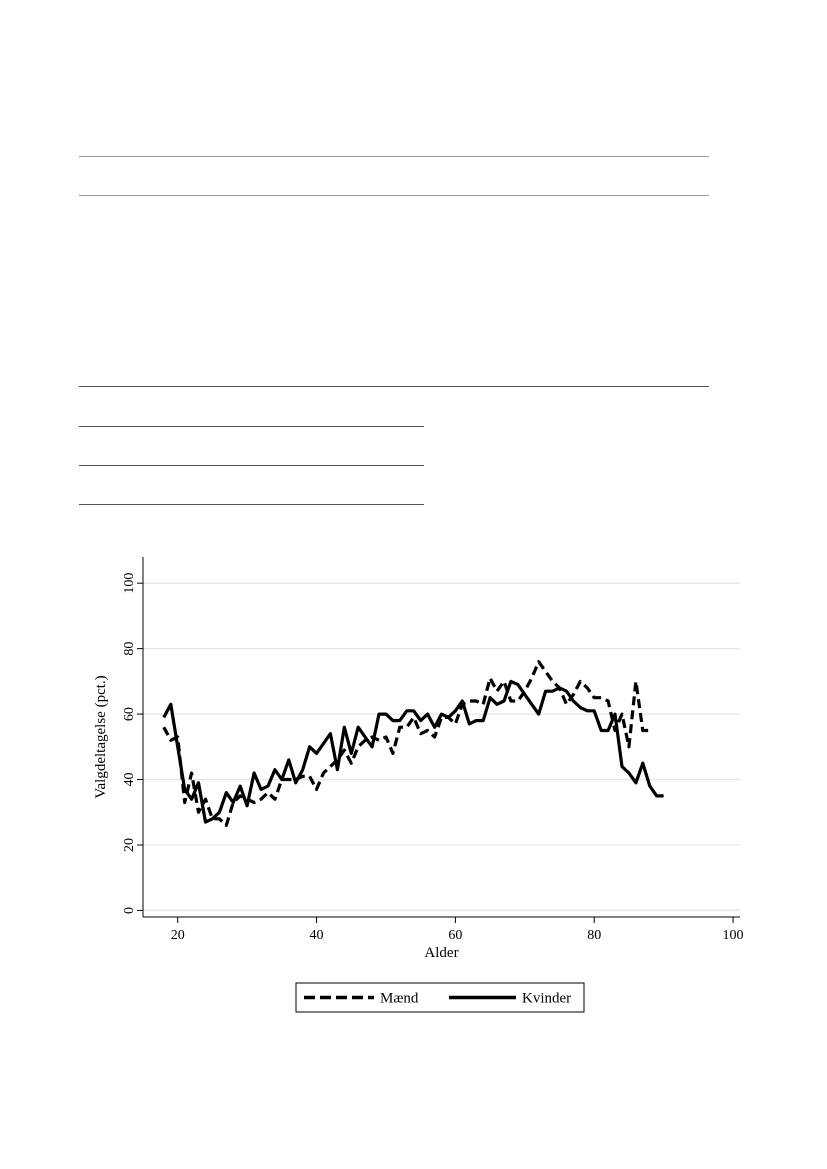 The image size is (827, 1169). What do you see at coordinates (178, 935) in the screenshot?
I see `x-tick-label-20: 20` at bounding box center [178, 935].